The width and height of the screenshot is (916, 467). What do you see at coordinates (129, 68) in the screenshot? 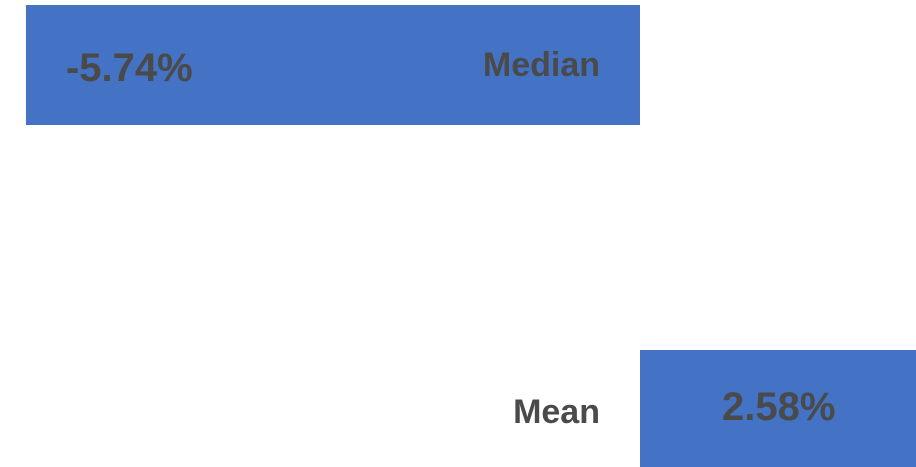
I see `value-label-median: -5.74%` at bounding box center [129, 68].